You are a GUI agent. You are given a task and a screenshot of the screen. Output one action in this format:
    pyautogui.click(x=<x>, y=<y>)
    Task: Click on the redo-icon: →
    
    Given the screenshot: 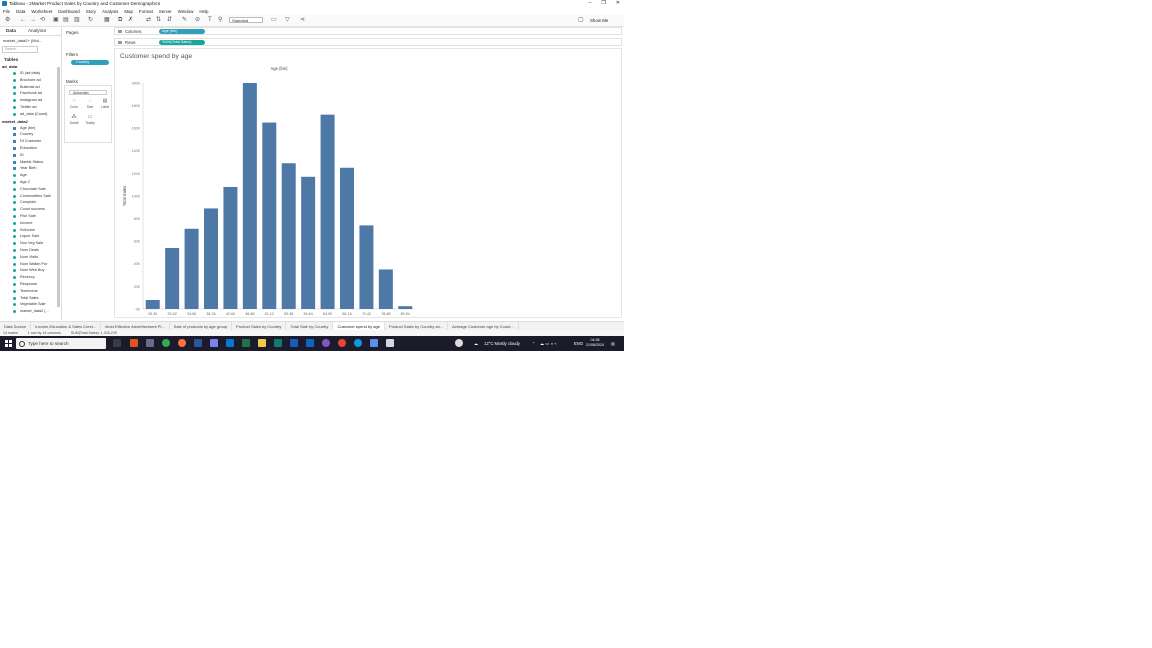 What is the action you would take?
    pyautogui.click(x=33, y=20)
    